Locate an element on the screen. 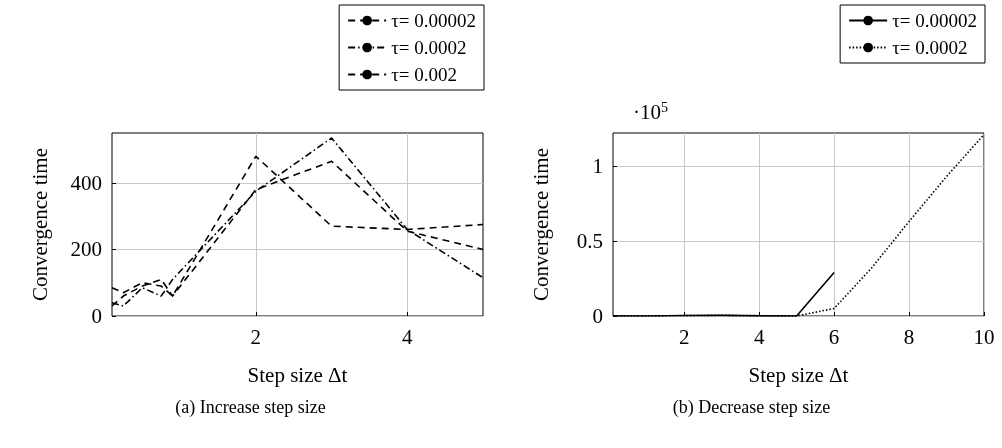 The image size is (1002, 448). x-tick-label: 10 is located at coordinates (984, 336).